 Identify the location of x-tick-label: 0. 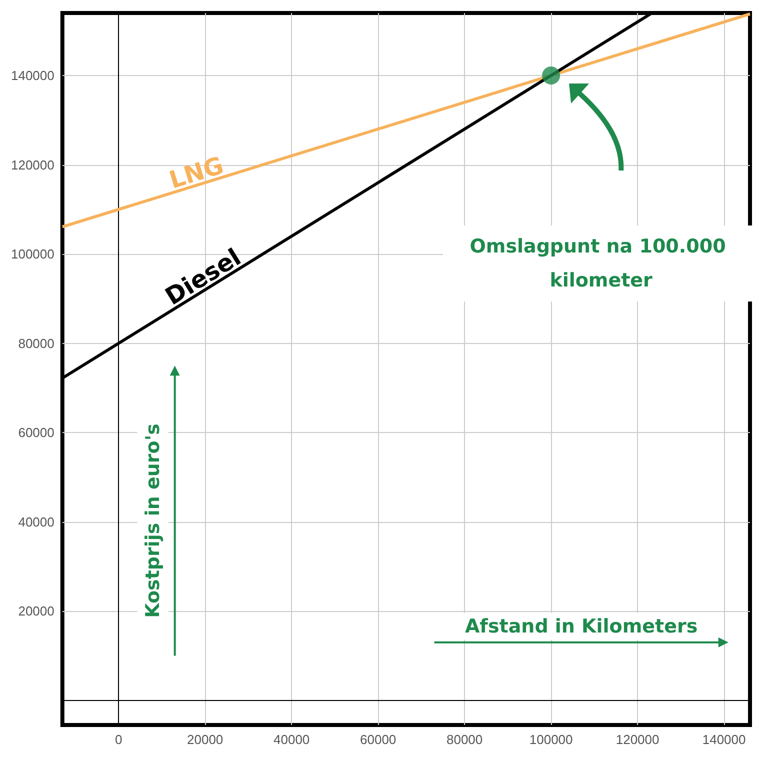
(118, 739).